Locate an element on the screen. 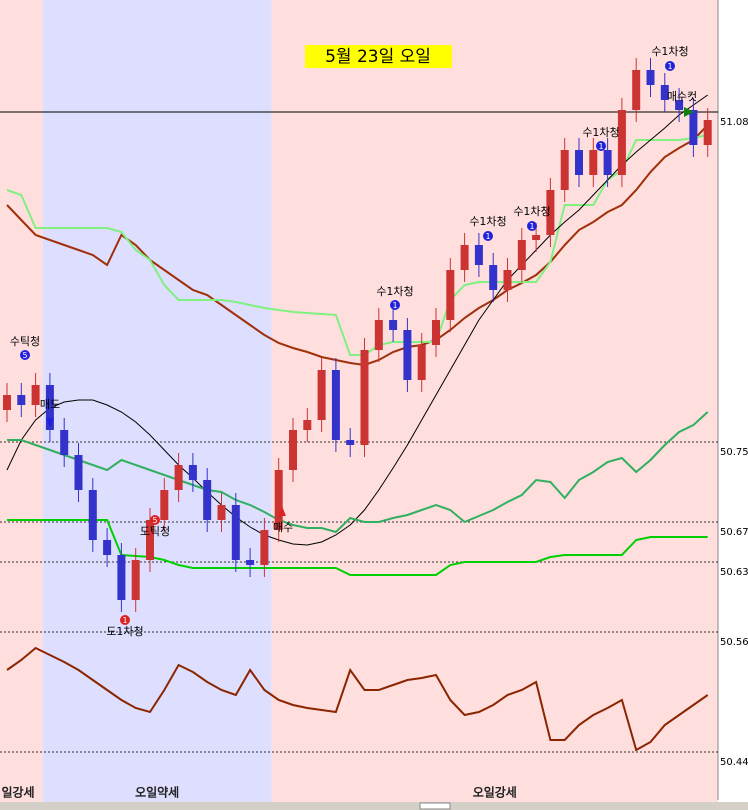  y-tick-label: 50.63 is located at coordinates (734, 572).